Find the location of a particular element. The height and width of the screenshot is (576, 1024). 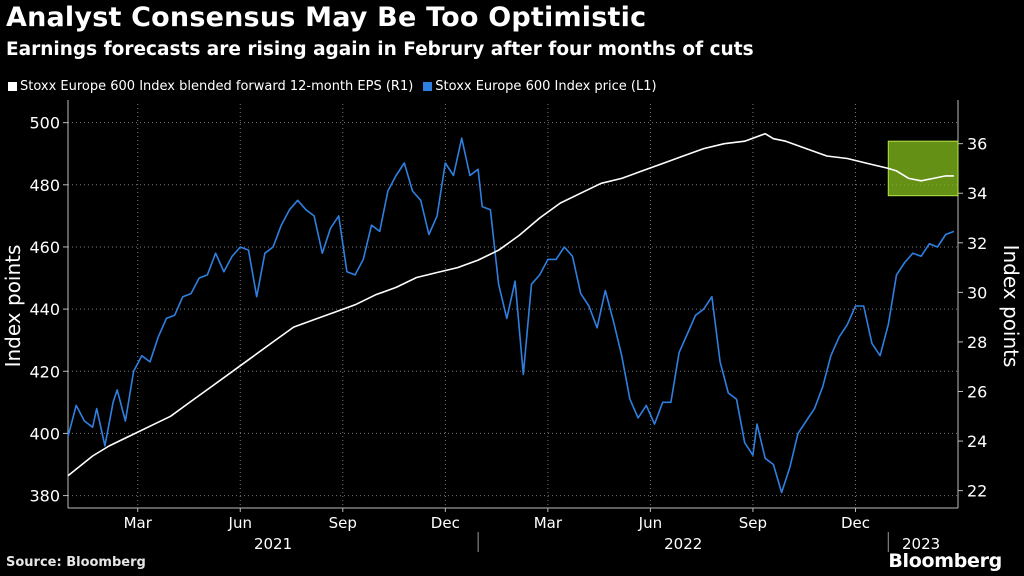

right-tick-label: 36 is located at coordinates (977, 144).